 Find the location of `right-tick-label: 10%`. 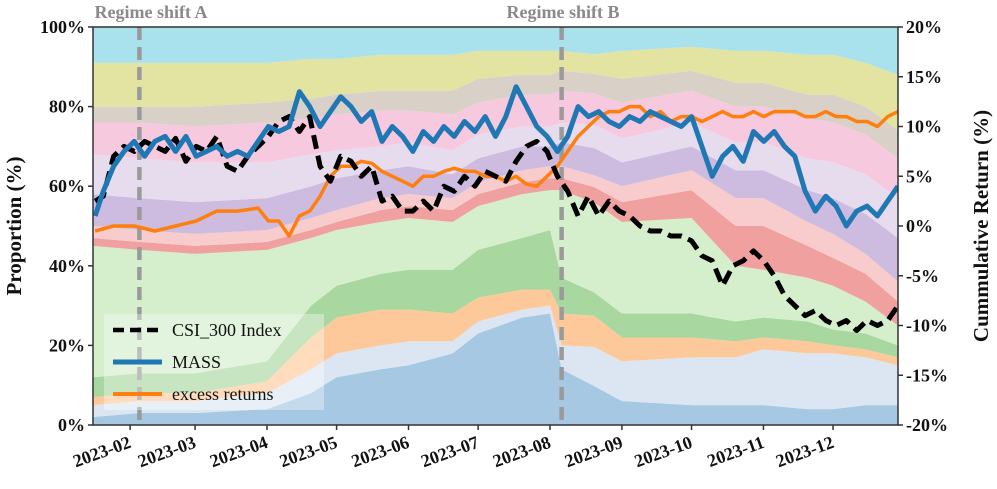

right-tick-label: 10% is located at coordinates (924, 127).